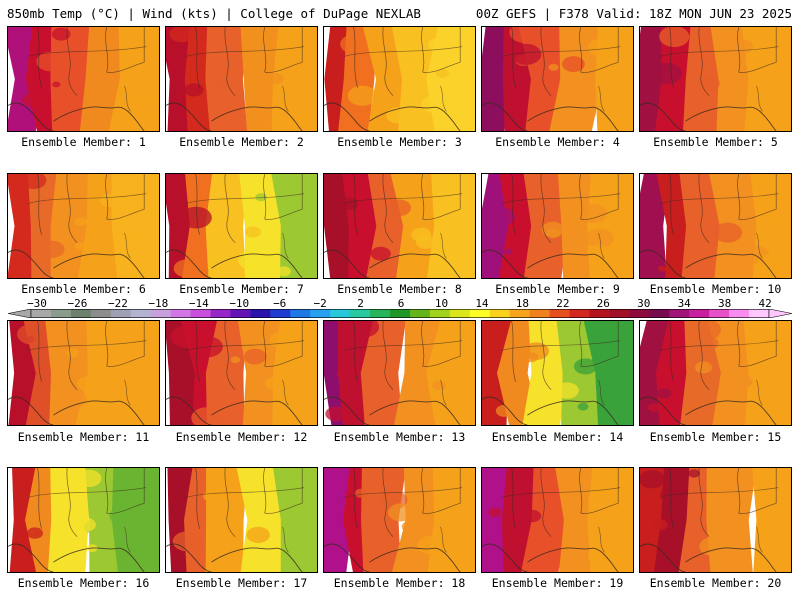 The height and width of the screenshot is (600, 800). I want to click on colorbar-tick-label: −18, so click(158, 303).